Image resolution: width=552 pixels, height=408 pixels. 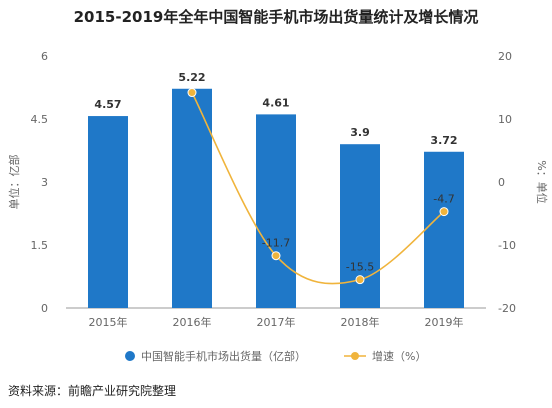 I want to click on right-axis-label: %：单位, so click(x=542, y=181).